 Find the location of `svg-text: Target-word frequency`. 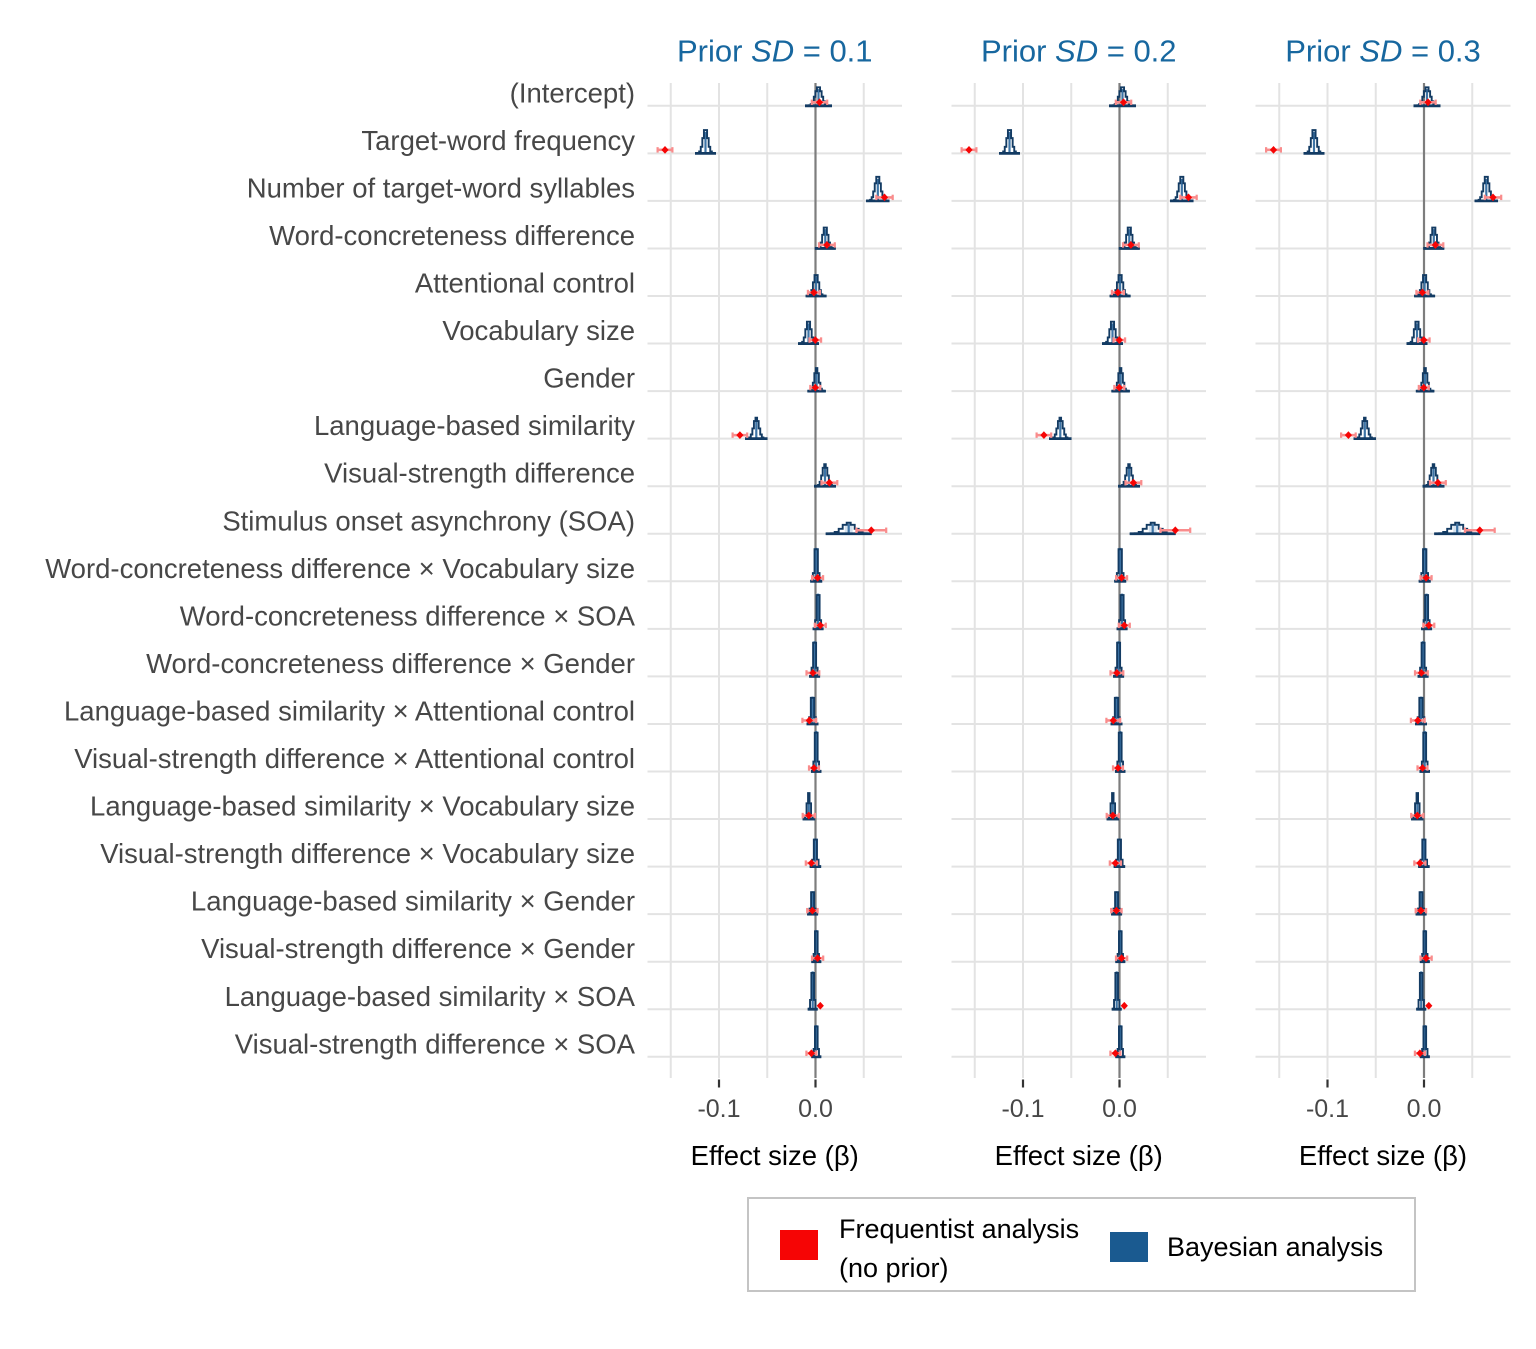

svg-text: Target-word frequency is located at coordinates (498, 140).